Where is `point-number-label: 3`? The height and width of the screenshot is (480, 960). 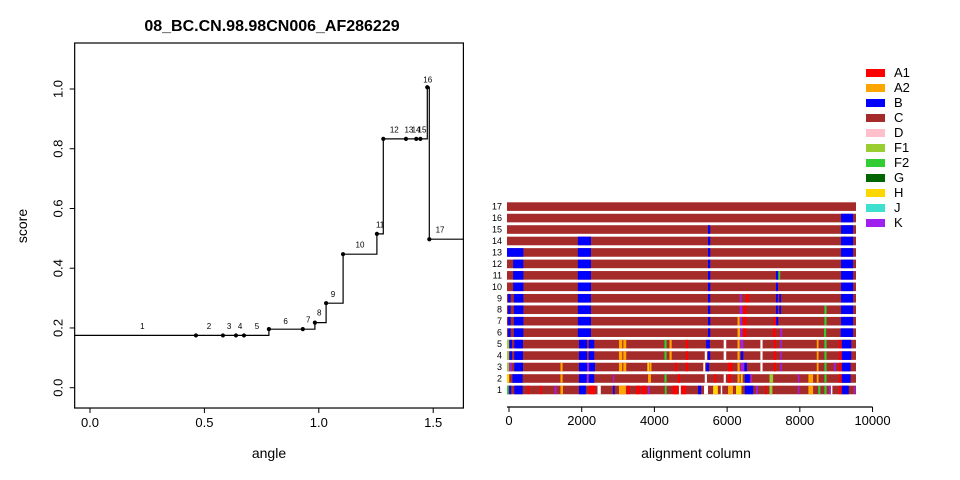 point-number-label: 3 is located at coordinates (229, 326).